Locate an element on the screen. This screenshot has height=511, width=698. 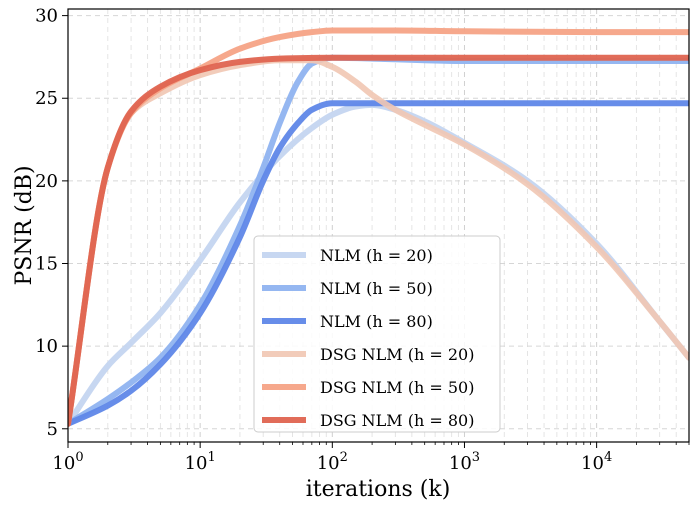
y-tick-label: 25 is located at coordinates (46, 98).